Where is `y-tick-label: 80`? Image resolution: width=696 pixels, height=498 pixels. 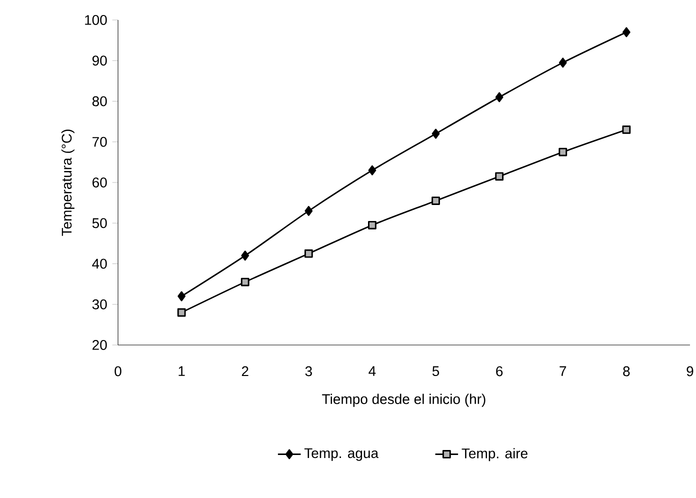
y-tick-label: 80 is located at coordinates (99, 101).